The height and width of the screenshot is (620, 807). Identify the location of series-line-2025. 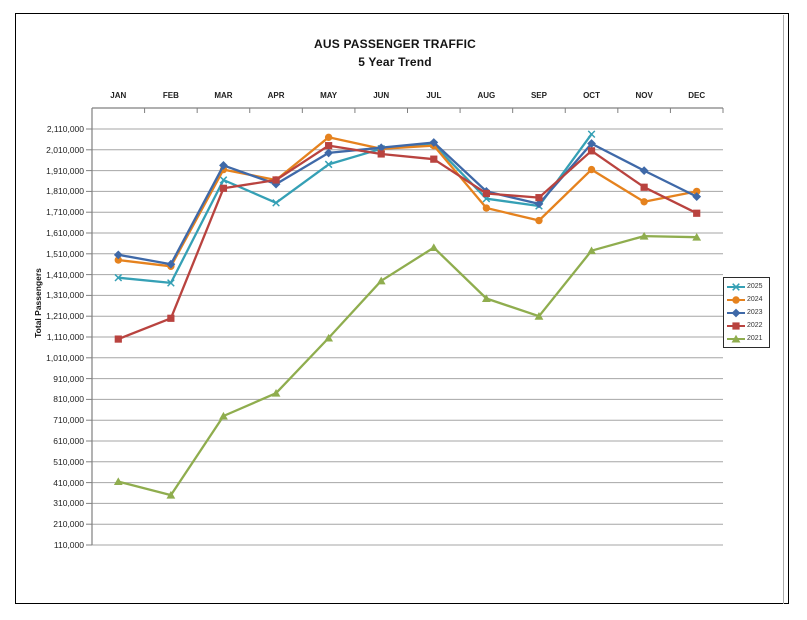
(355, 209).